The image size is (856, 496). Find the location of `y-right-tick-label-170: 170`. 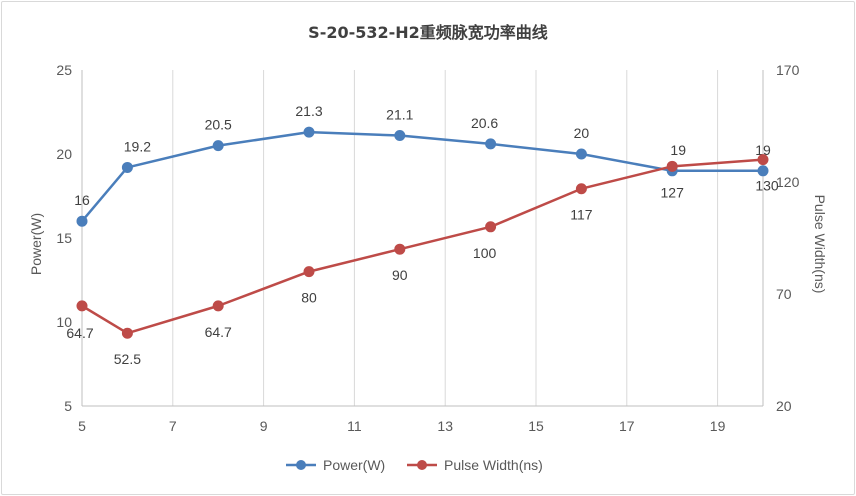

y-right-tick-label-170: 170 is located at coordinates (788, 70).